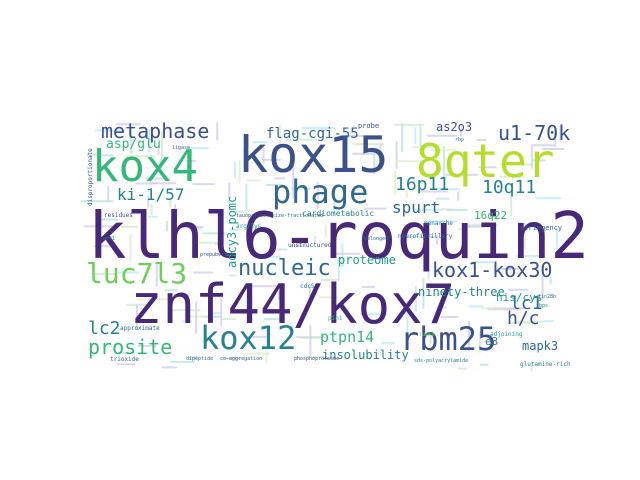  I want to click on word-phage: phage, so click(320, 192).